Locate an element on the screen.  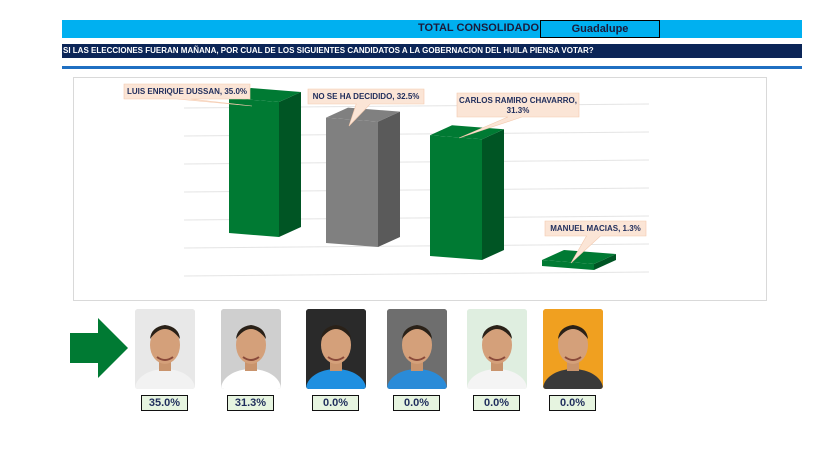
data-label: CARLOS RAMIRO CHAVARRO,31.3% is located at coordinates (518, 115).